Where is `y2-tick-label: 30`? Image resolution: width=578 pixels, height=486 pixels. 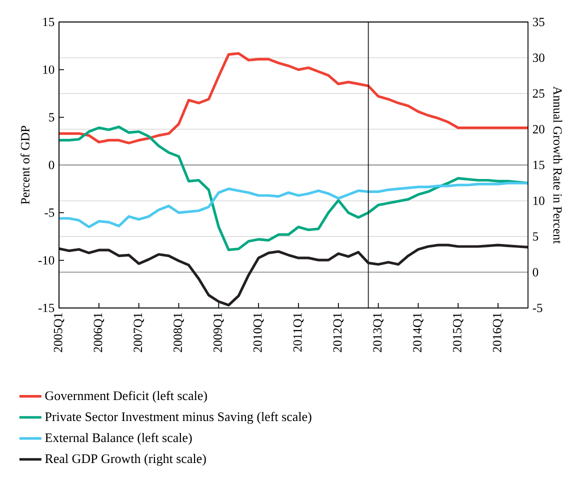 y2-tick-label: 30 is located at coordinates (538, 58).